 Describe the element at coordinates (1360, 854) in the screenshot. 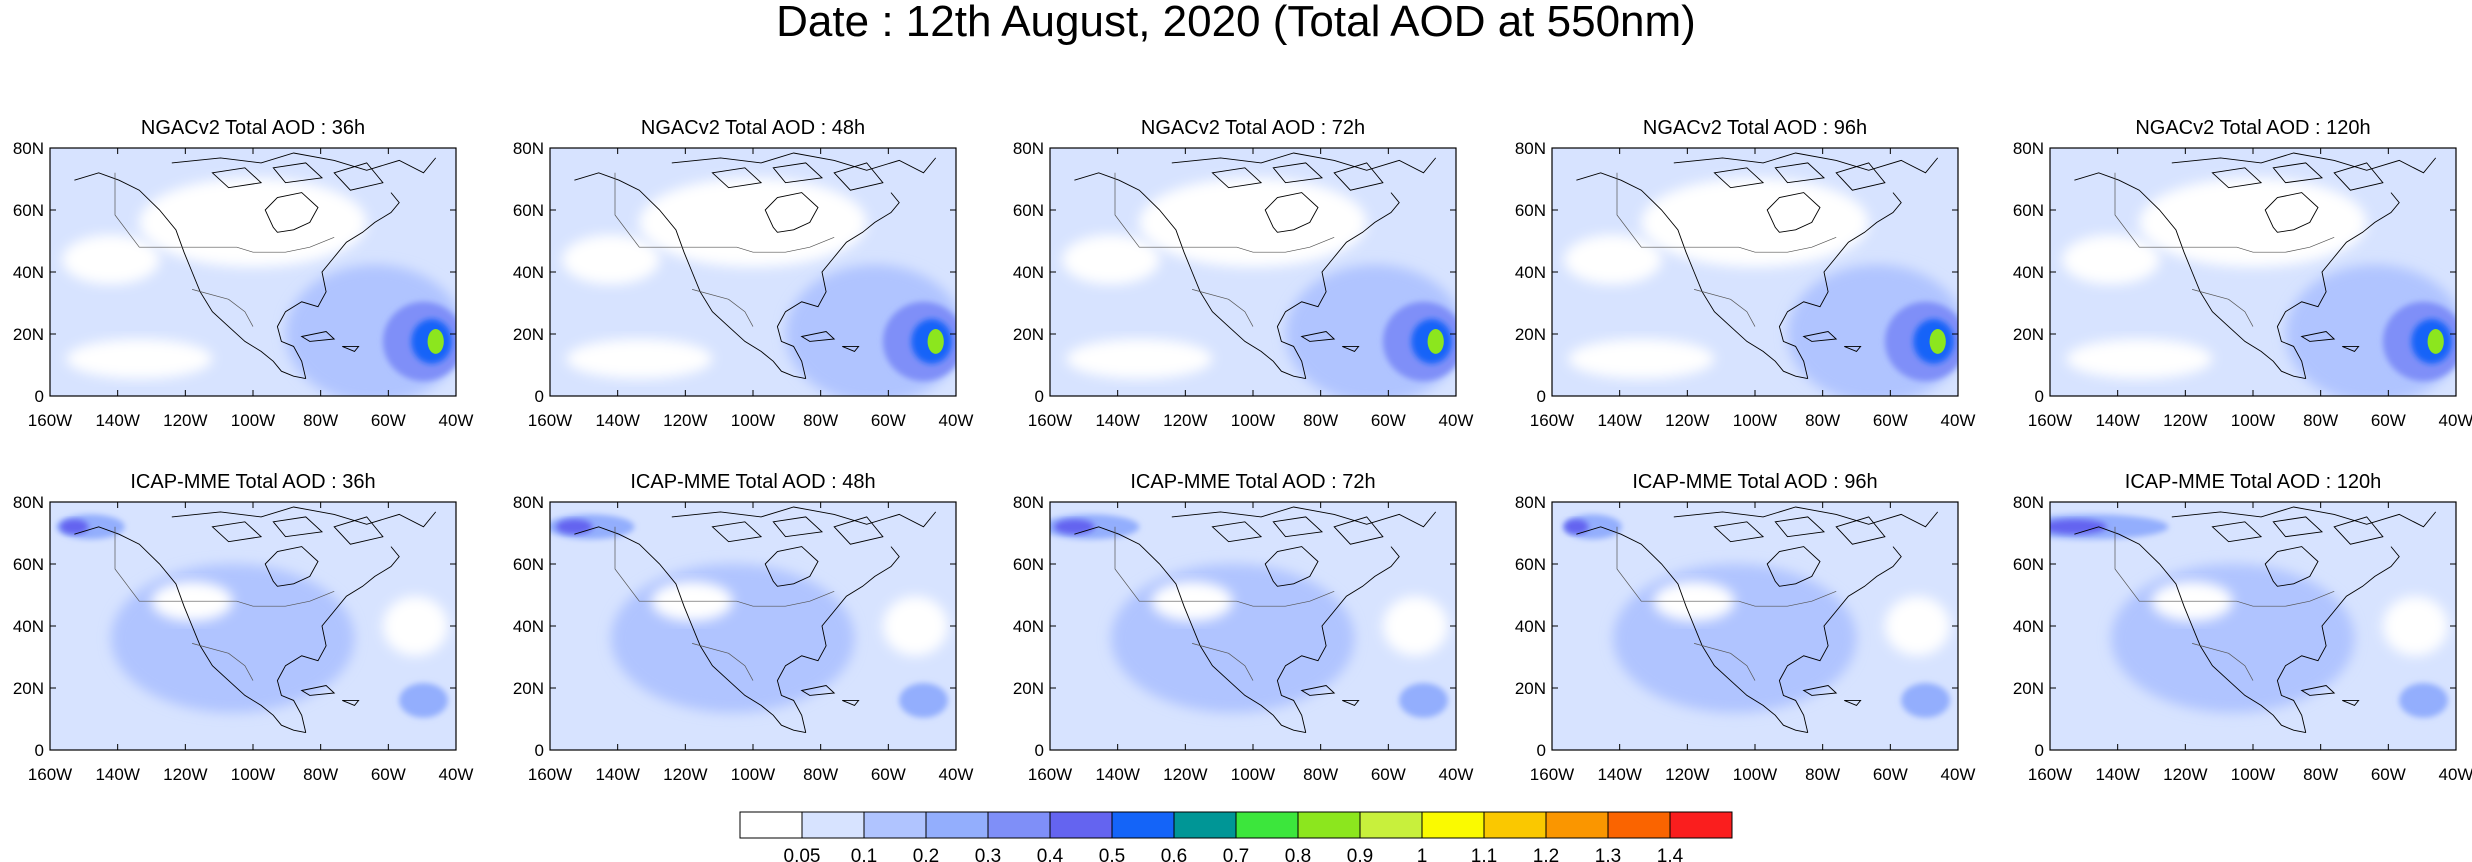

I see `colorbar-label: 0.9` at that location.